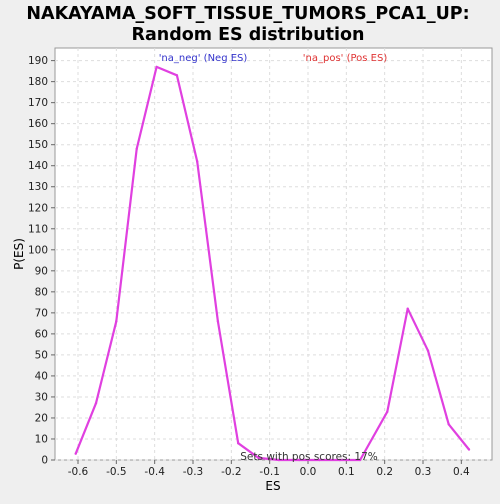  What do you see at coordinates (346, 472) in the screenshot?
I see `x-tick-label: 0.1` at bounding box center [346, 472].